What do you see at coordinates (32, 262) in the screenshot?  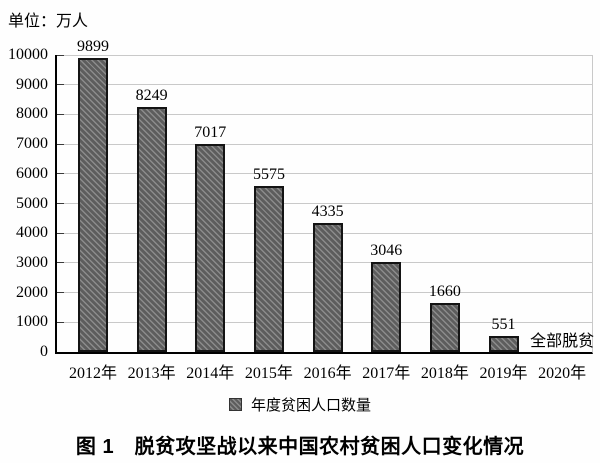 I see `y-axis-label-3000: 3000` at bounding box center [32, 262].